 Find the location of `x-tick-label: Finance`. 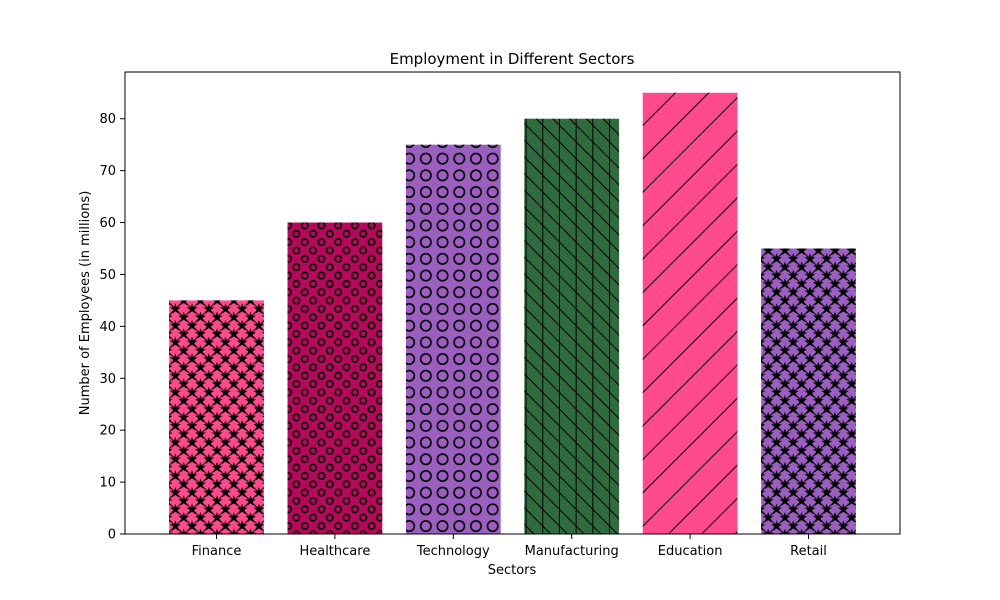

x-tick-label: Finance is located at coordinates (217, 551).